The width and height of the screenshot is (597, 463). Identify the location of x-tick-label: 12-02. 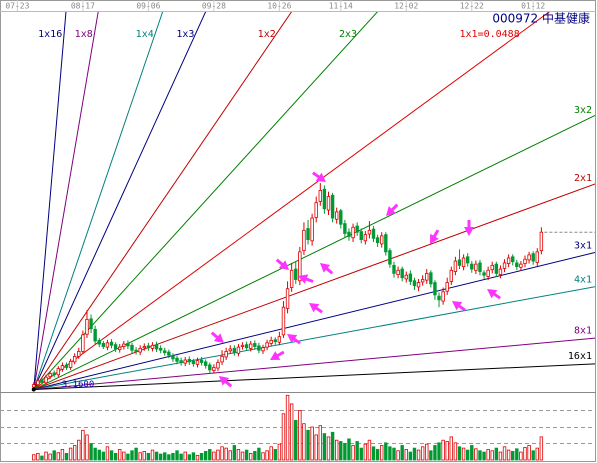
(406, 6).